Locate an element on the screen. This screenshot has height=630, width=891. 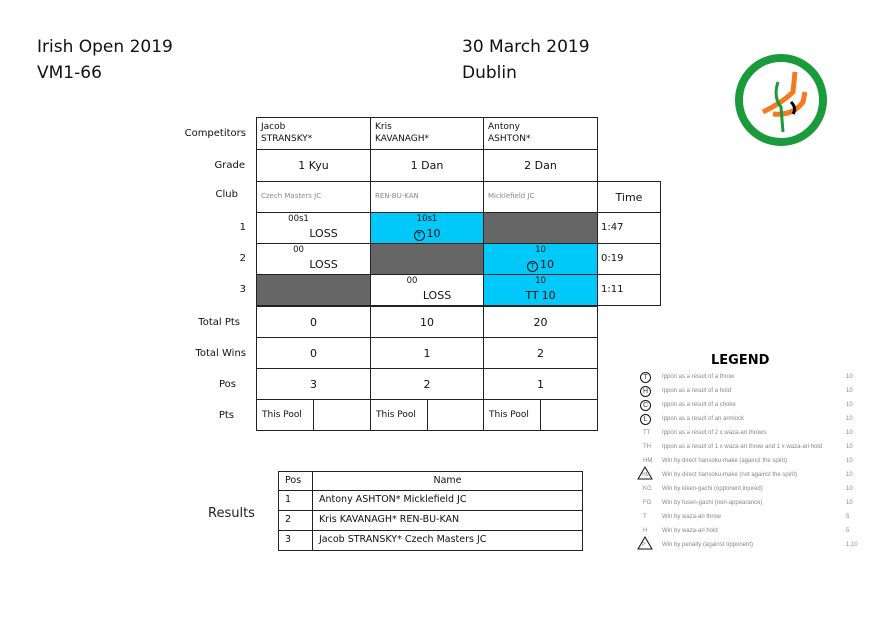
event-date: 30 March 2019 is located at coordinates (526, 47).